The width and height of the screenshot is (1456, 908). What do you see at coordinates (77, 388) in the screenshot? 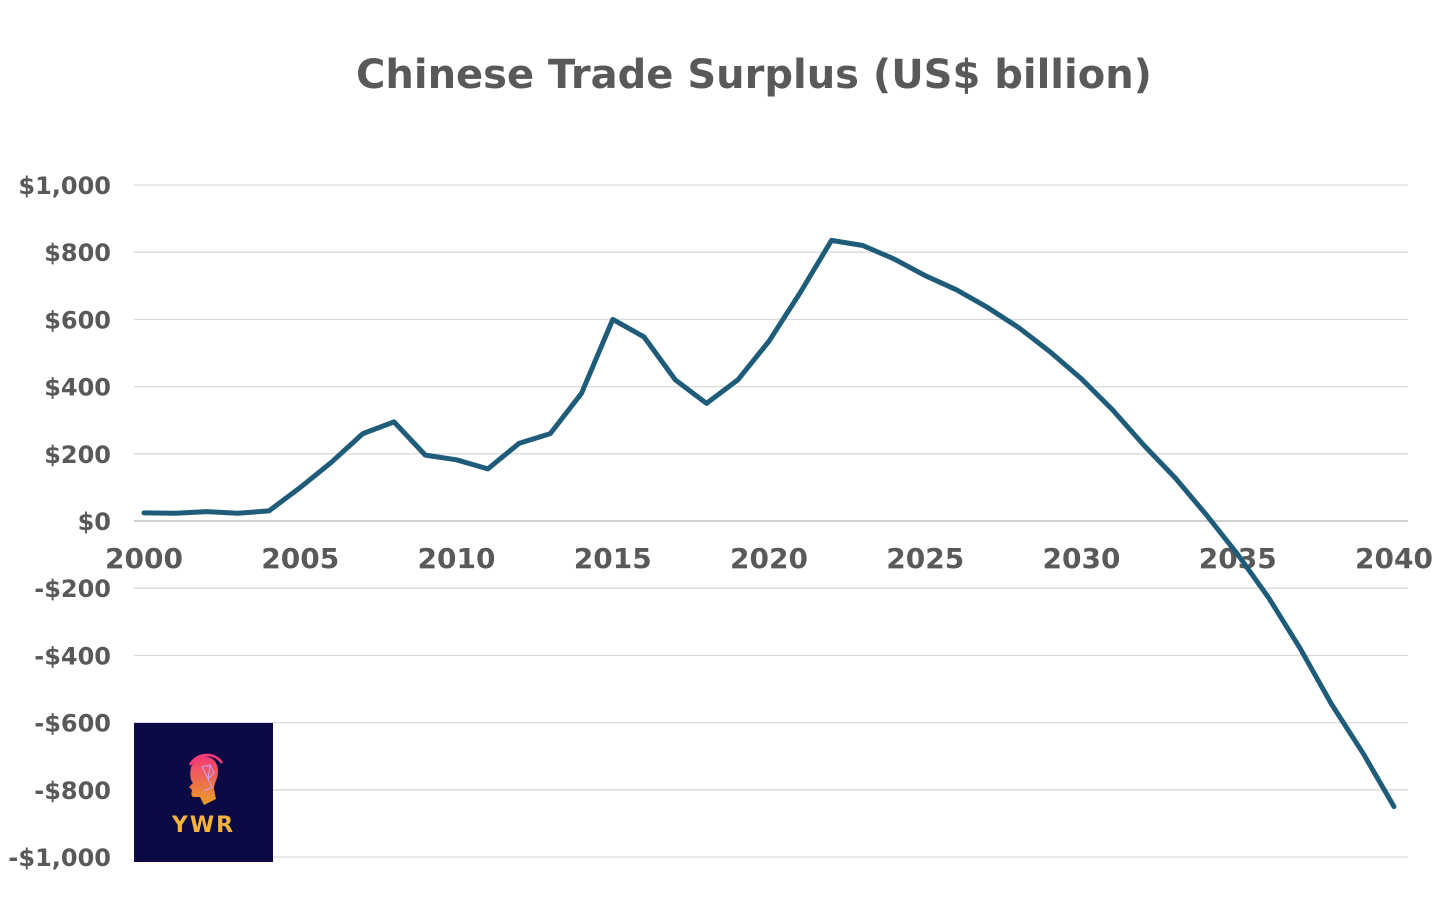
I see `y-tick-label: $400` at bounding box center [77, 388].